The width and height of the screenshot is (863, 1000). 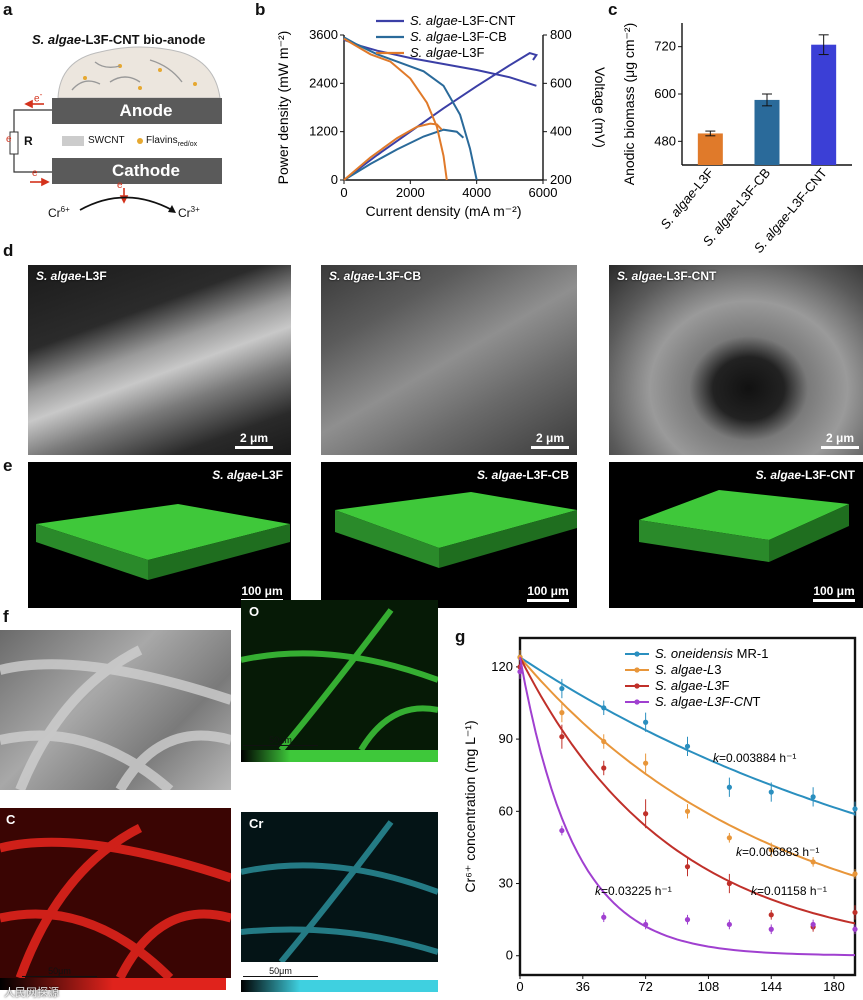 What do you see at coordinates (9, 139) in the screenshot?
I see `electron-label-2: e` at bounding box center [9, 139].